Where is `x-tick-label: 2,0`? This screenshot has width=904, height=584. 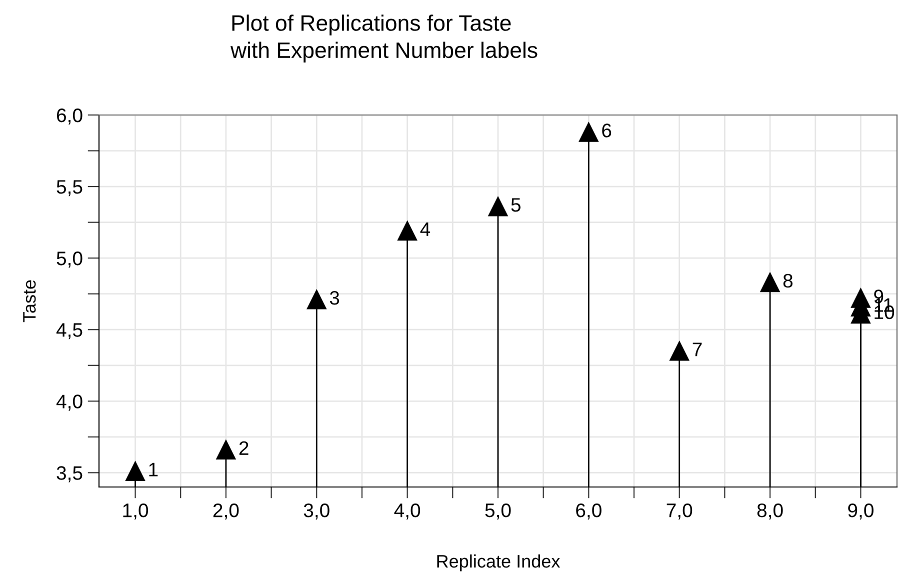 x-tick-label: 2,0 is located at coordinates (226, 511).